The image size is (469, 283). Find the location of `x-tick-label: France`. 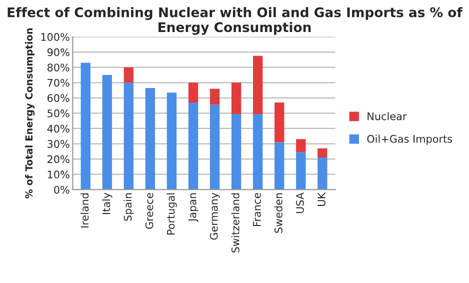

x-tick-label: France is located at coordinates (257, 209).